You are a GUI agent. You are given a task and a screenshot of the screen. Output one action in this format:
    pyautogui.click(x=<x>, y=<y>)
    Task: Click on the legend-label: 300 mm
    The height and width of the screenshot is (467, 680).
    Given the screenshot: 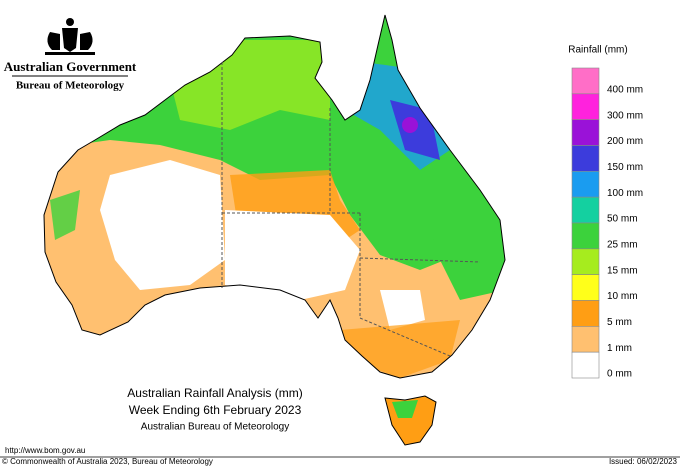 What is the action you would take?
    pyautogui.click(x=625, y=115)
    